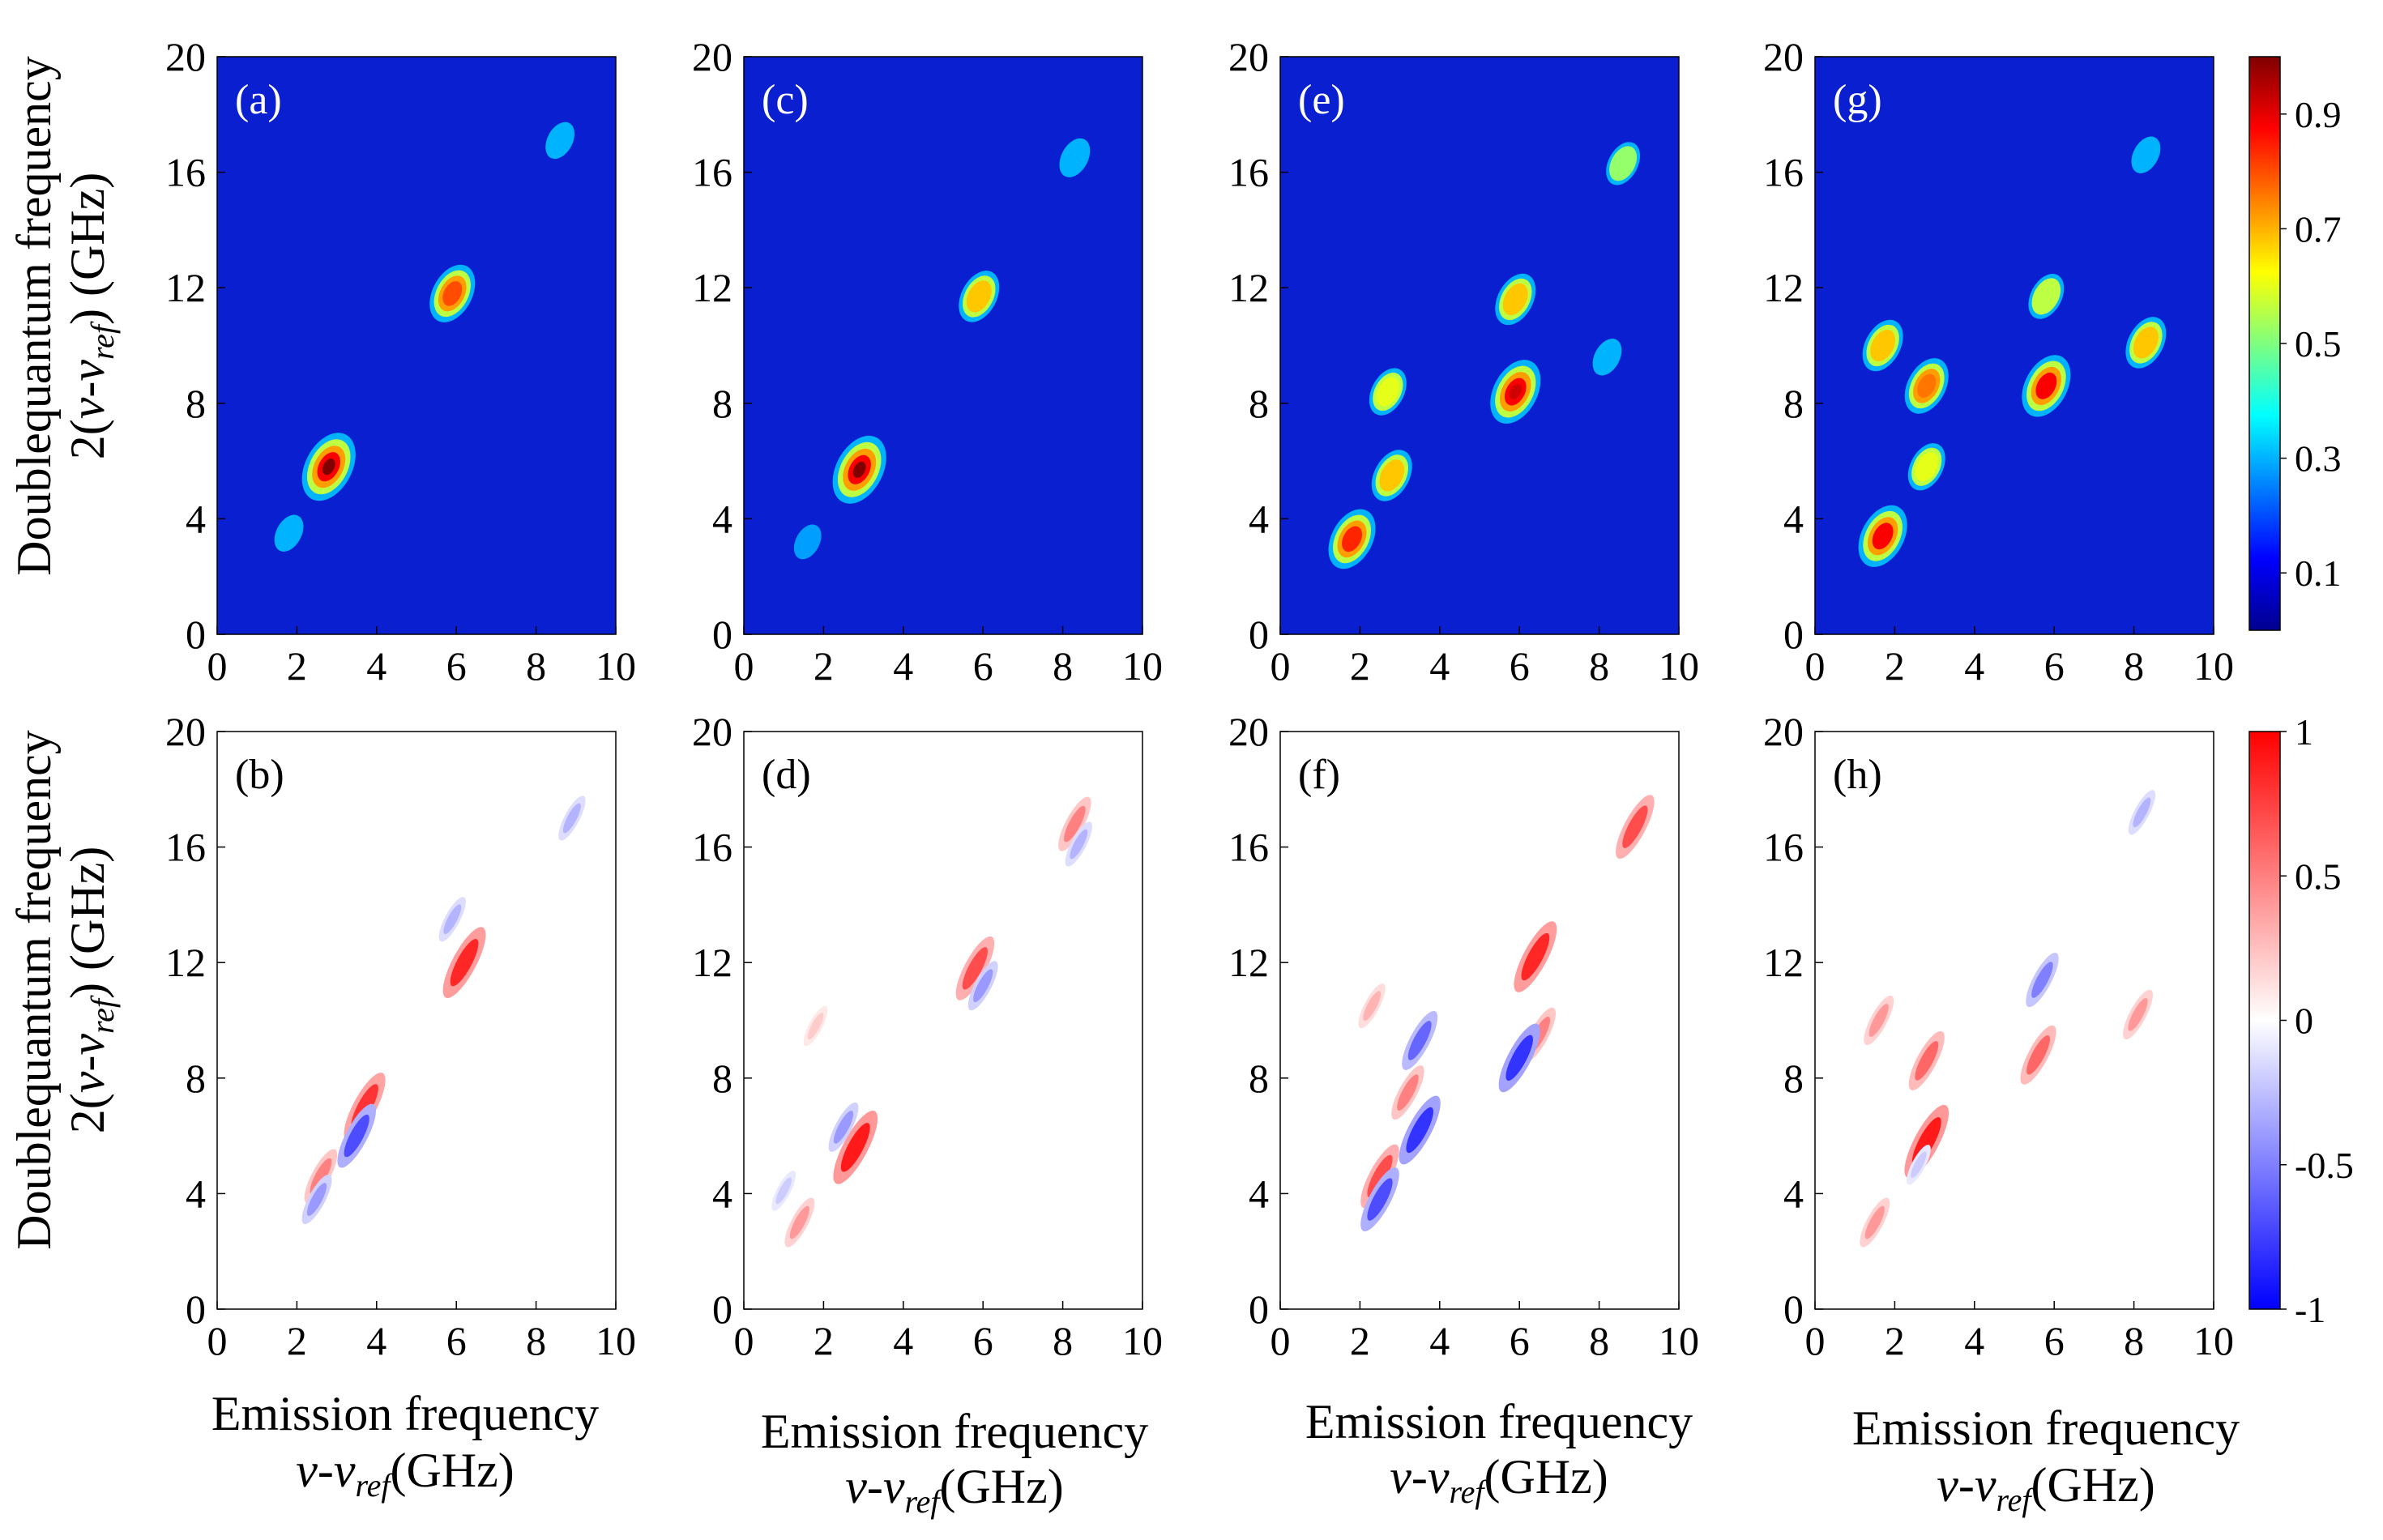 The width and height of the screenshot is (2383, 1540). Describe the element at coordinates (259, 775) in the screenshot. I see `panel-label: (b)` at that location.